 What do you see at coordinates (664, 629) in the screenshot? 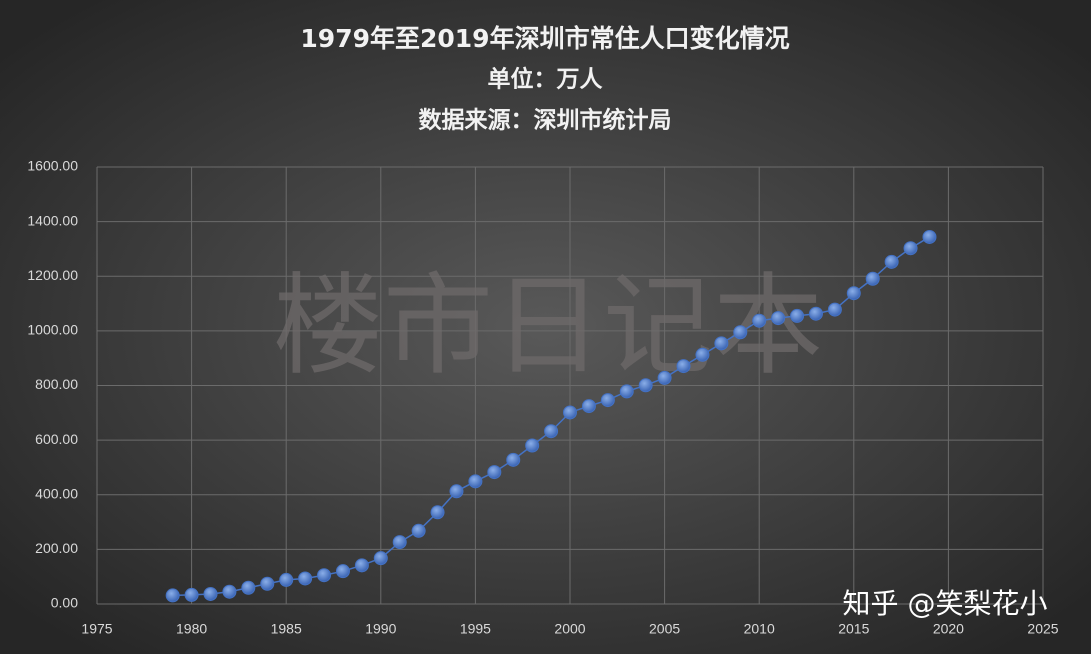
I see `x-tick-label: 2005` at bounding box center [664, 629].